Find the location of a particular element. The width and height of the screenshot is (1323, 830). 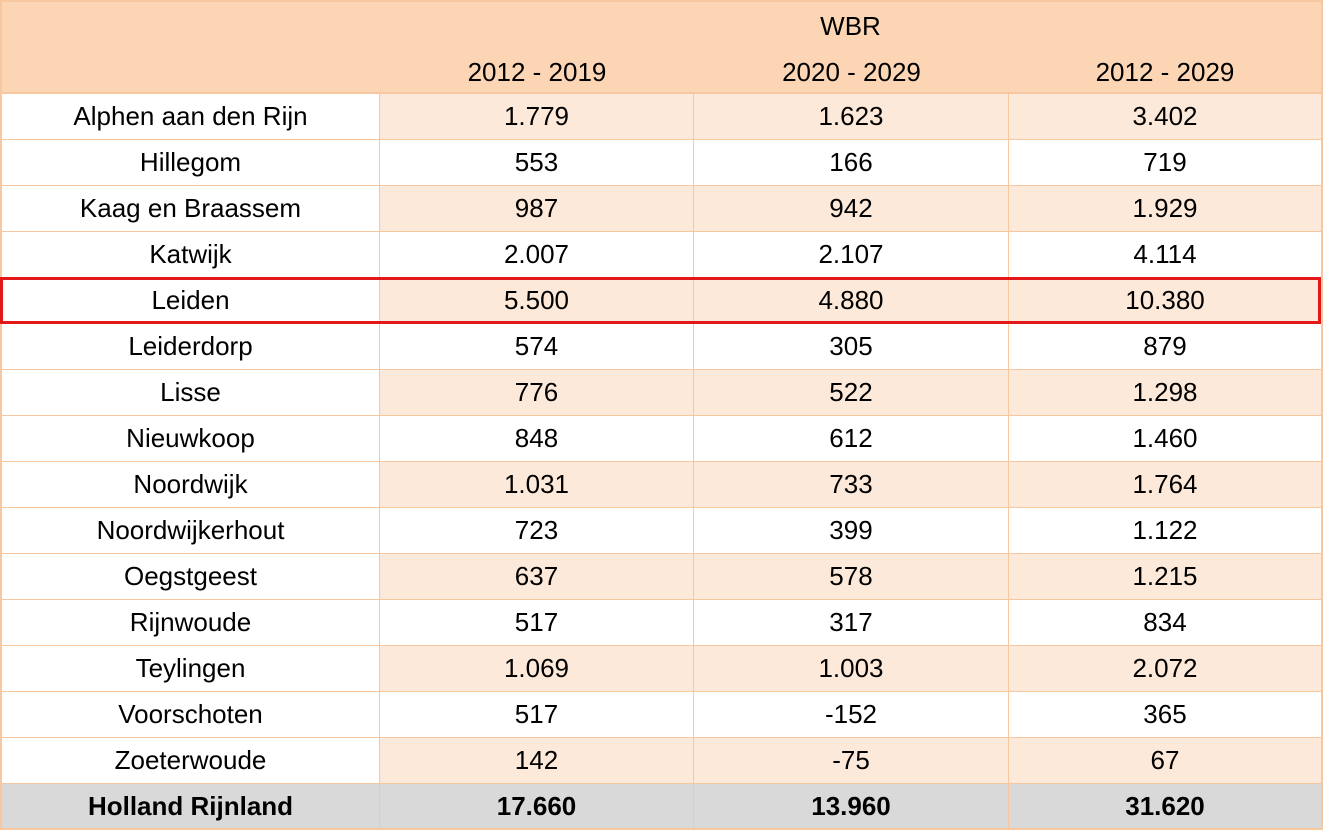

value-cell: 10.380 is located at coordinates (1165, 300).